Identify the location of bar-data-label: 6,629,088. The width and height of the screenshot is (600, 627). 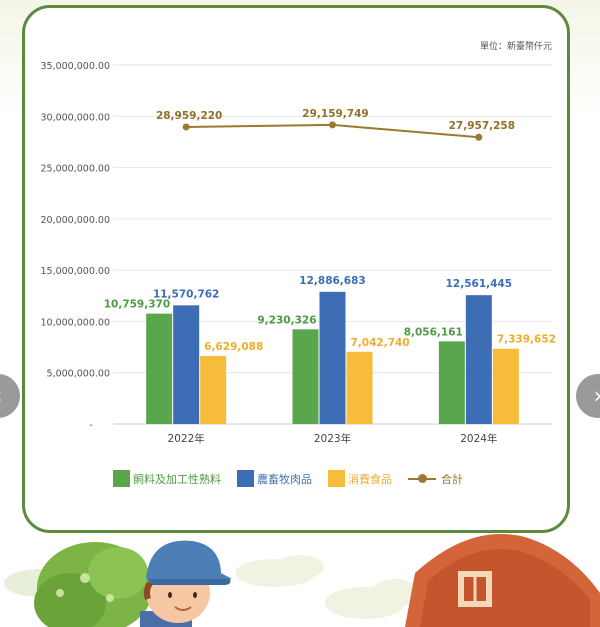
(233, 347).